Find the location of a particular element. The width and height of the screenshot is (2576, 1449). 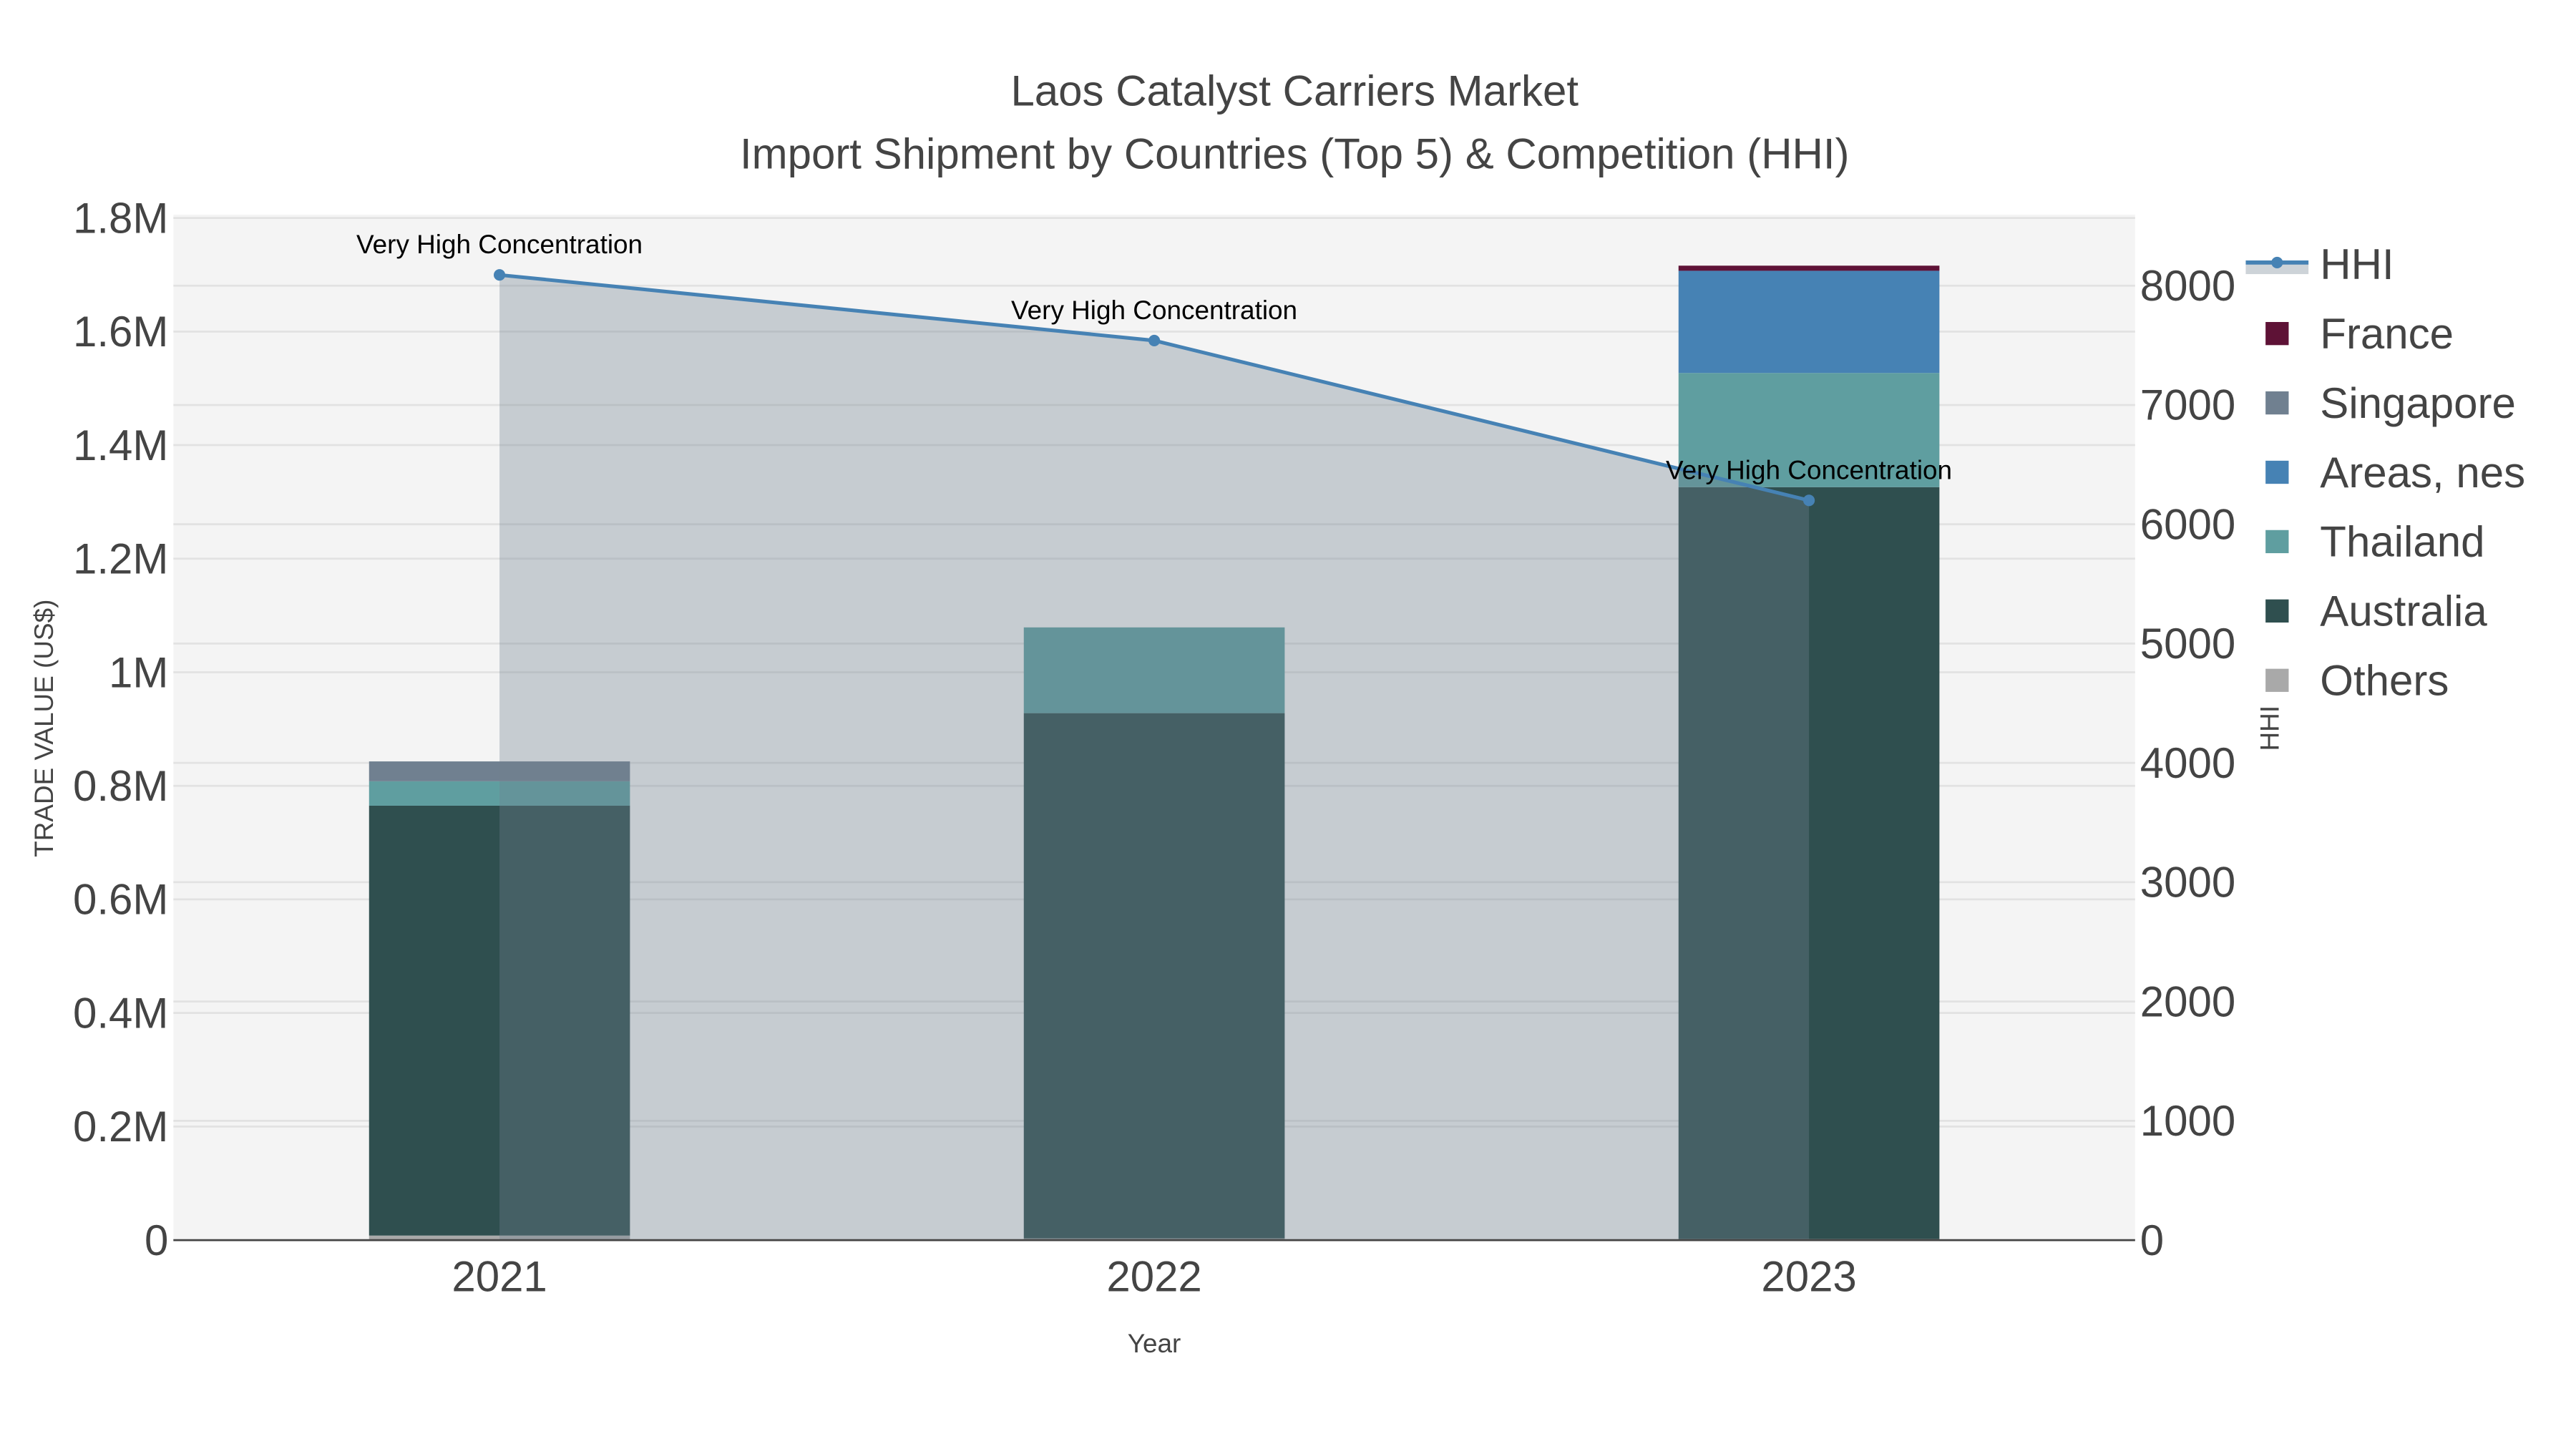

y2-tick-label: 4000 is located at coordinates (2187, 763).